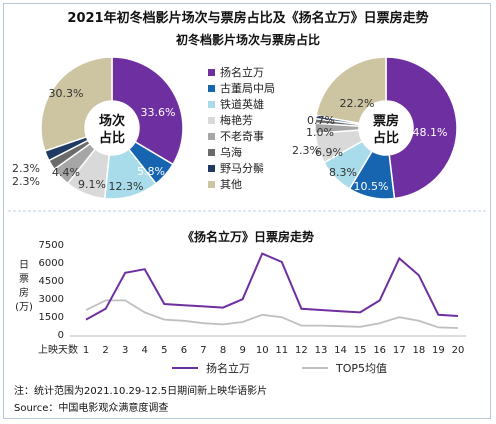 Image resolution: width=496 pixels, height=424 pixels. What do you see at coordinates (51, 263) in the screenshot?
I see `y-tick-label-5: 6000` at bounding box center [51, 263].